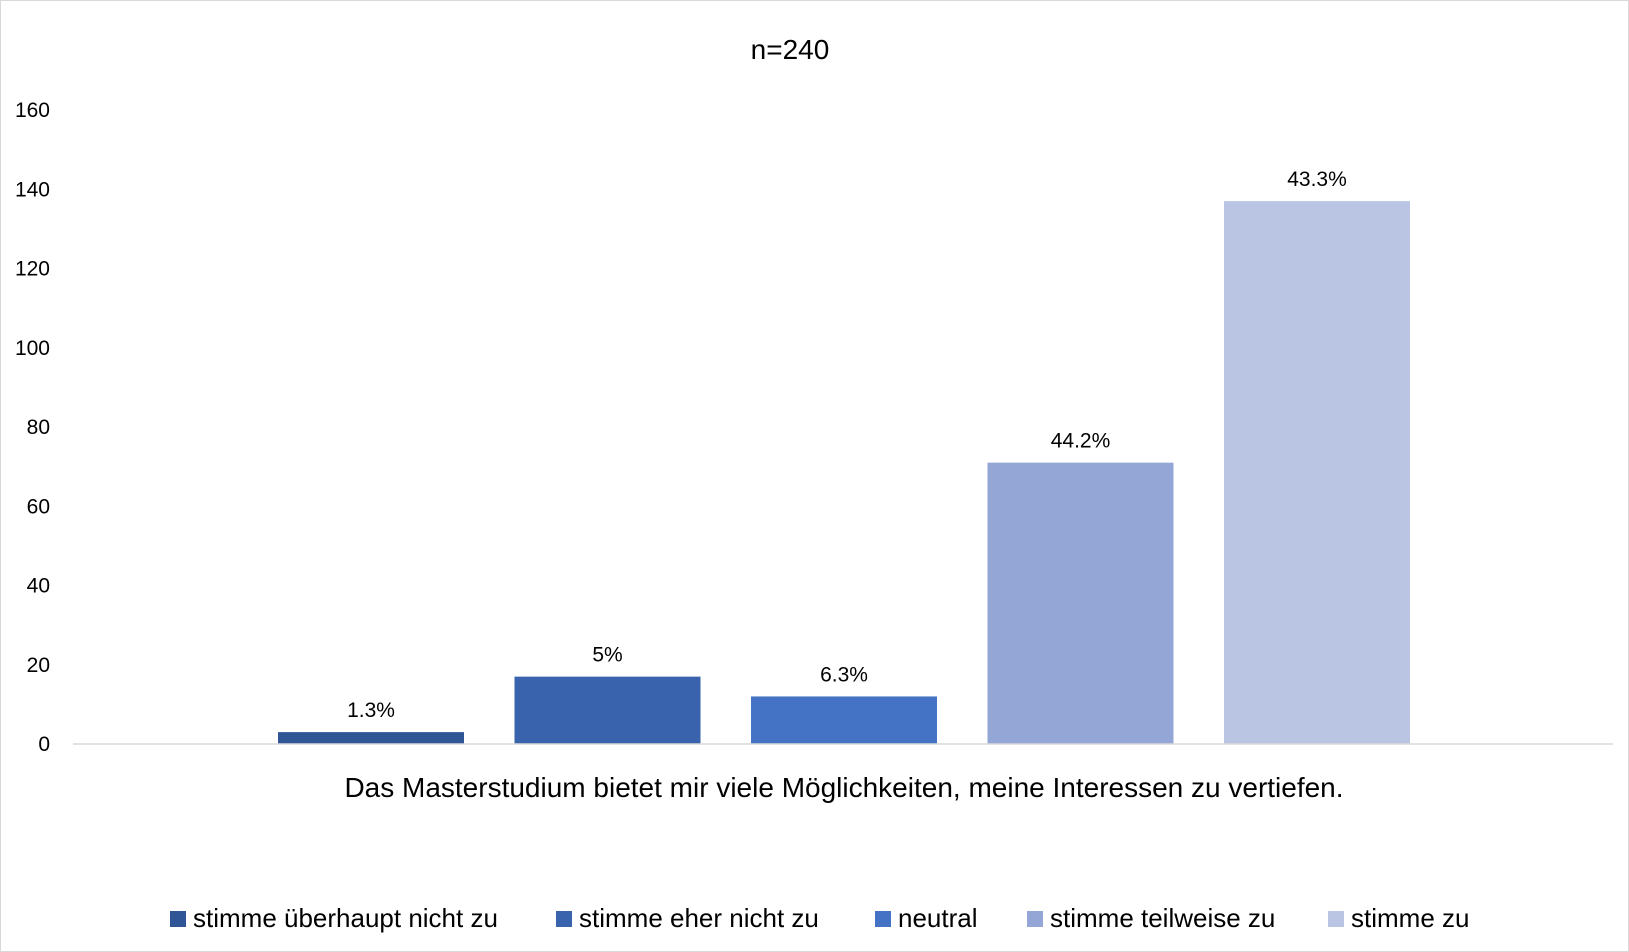  What do you see at coordinates (38, 586) in the screenshot?
I see `y-tick-label: 40` at bounding box center [38, 586].